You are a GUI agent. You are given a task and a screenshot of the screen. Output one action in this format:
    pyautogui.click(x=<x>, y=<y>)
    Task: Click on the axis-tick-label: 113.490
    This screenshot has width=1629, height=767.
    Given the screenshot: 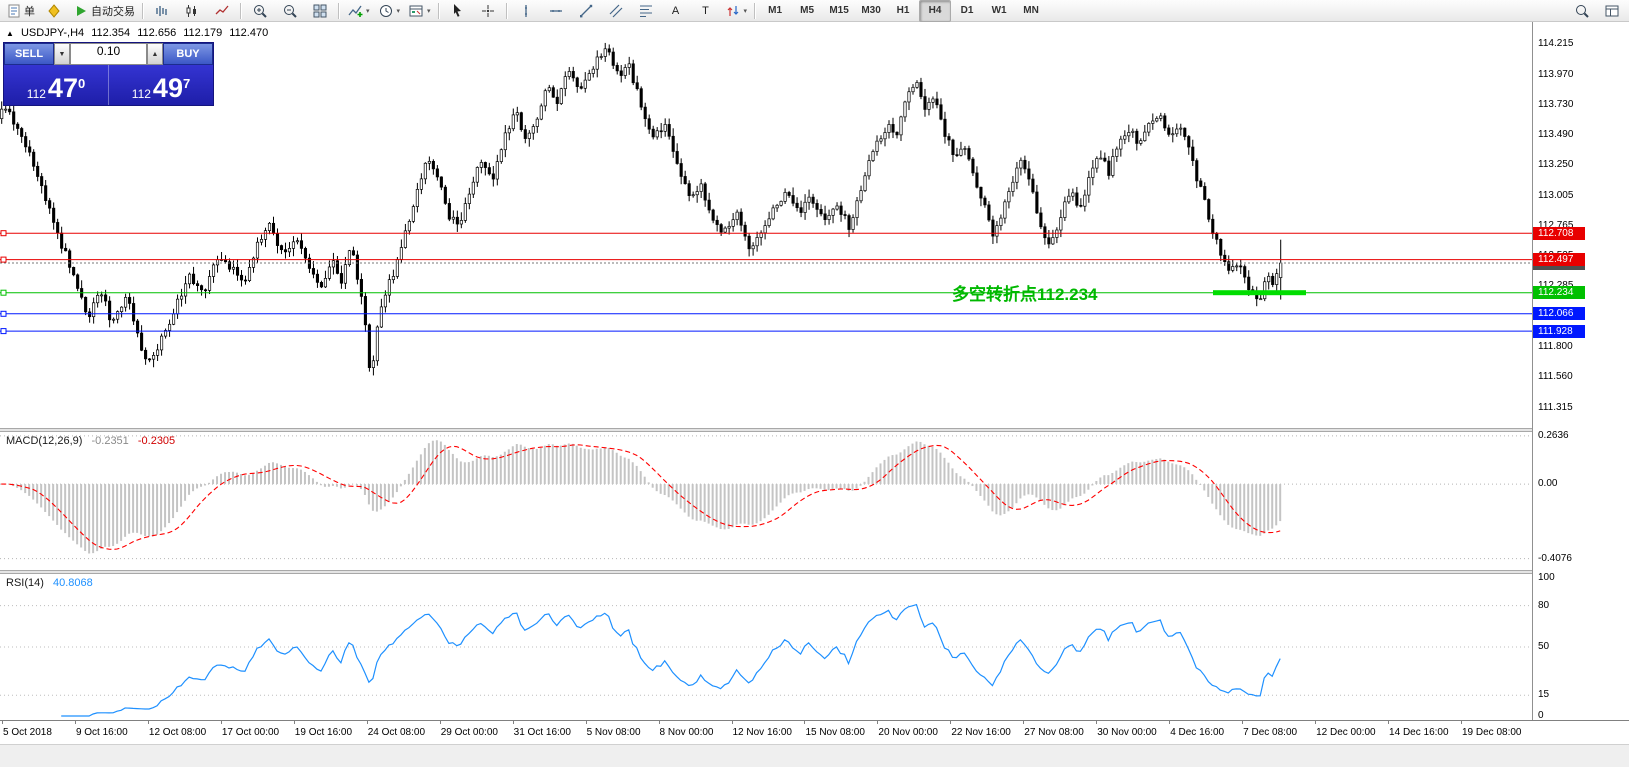 What is the action you would take?
    pyautogui.click(x=1556, y=134)
    